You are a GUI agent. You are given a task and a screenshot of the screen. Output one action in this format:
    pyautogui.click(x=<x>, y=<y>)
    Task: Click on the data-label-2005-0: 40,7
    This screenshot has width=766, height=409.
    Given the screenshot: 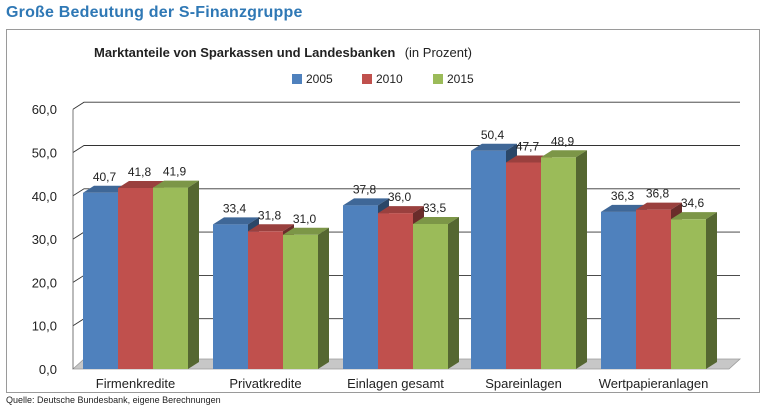 What is the action you would take?
    pyautogui.click(x=105, y=177)
    